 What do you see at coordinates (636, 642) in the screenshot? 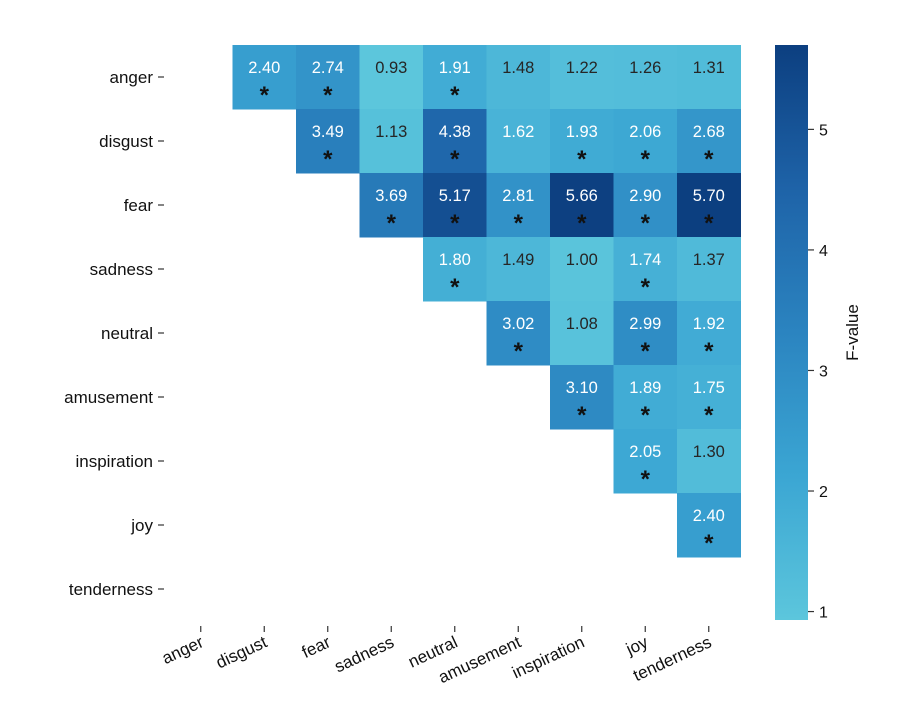
I see `column-label: joy` at bounding box center [636, 642].